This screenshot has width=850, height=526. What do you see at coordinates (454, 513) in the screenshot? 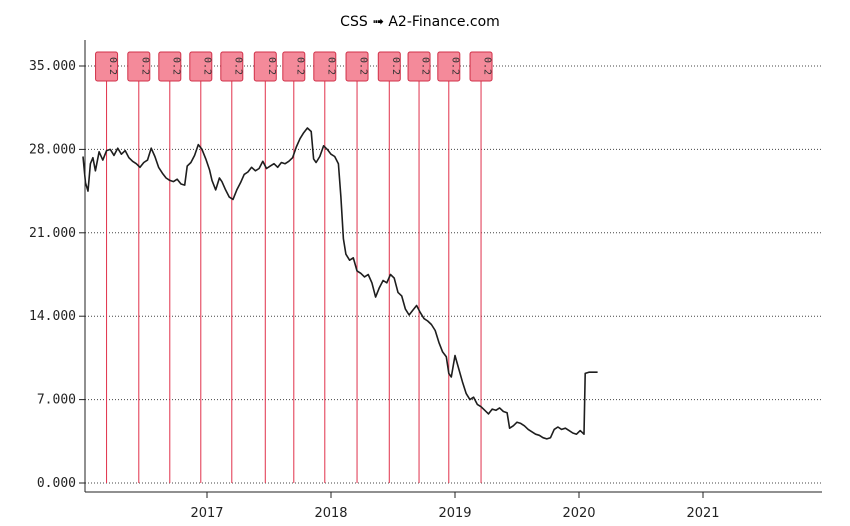
I see `x-tick-label: 2019` at bounding box center [454, 513].